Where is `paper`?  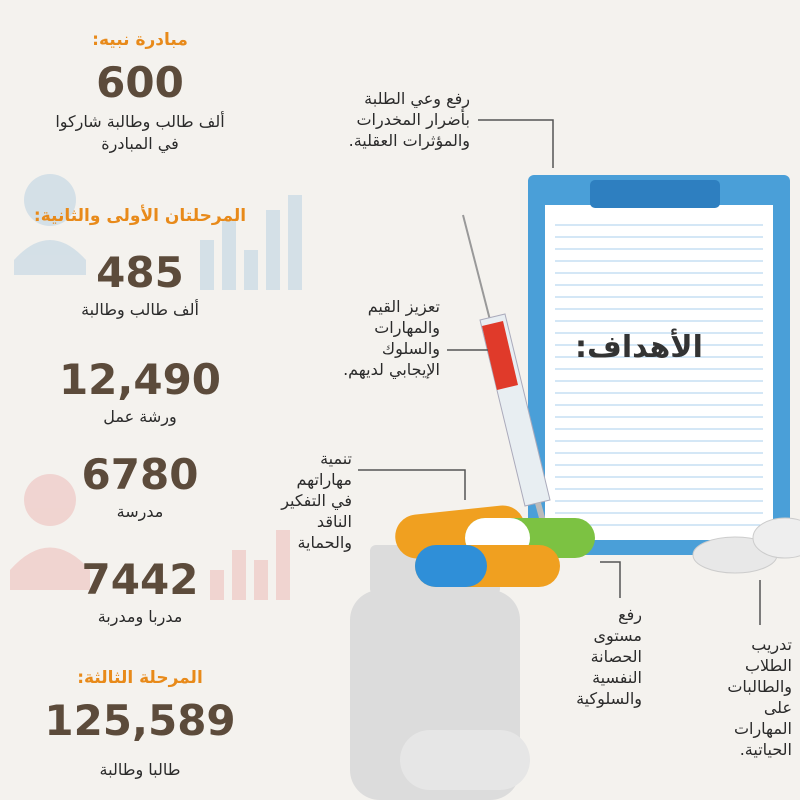 paper is located at coordinates (659, 372).